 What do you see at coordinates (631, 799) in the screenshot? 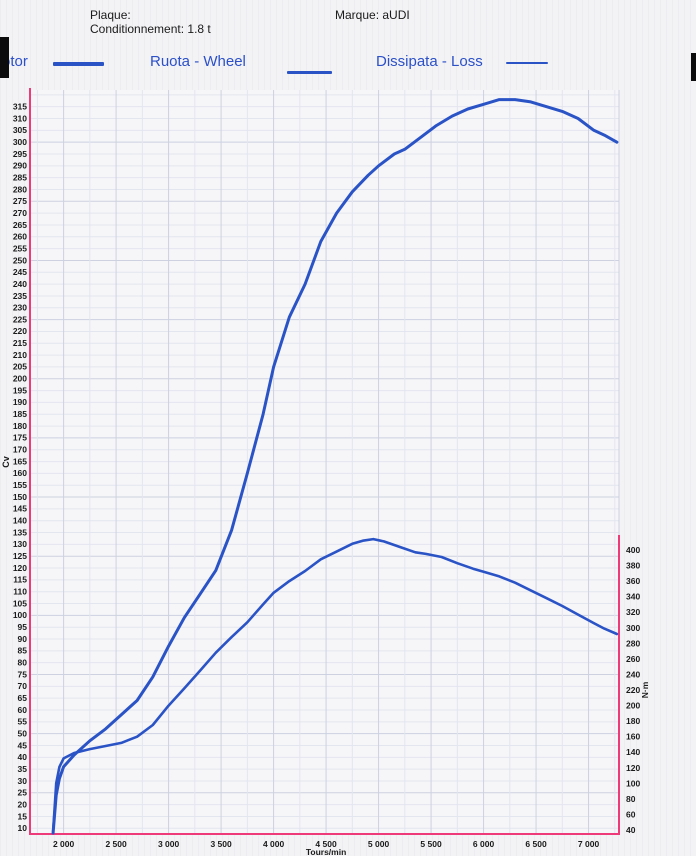
I see `right-axis-tick-label: 80` at bounding box center [631, 799].